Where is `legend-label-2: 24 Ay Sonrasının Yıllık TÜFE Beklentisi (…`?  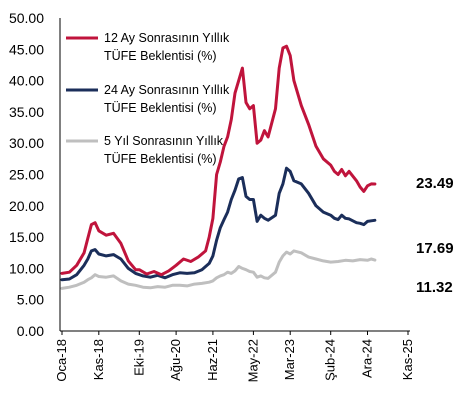 legend-label-2: 24 Ay Sonrasının Yıllık TÜFE Beklentisi (… is located at coordinates (167, 99).